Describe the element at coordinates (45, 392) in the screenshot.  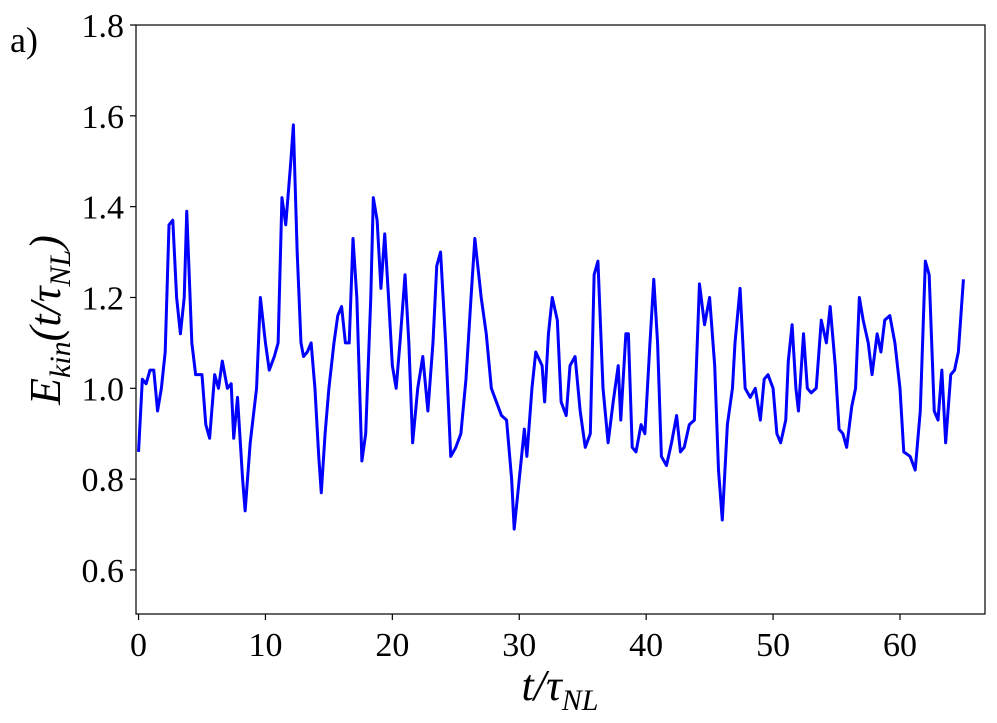
I see `y-label-part: E` at that location.